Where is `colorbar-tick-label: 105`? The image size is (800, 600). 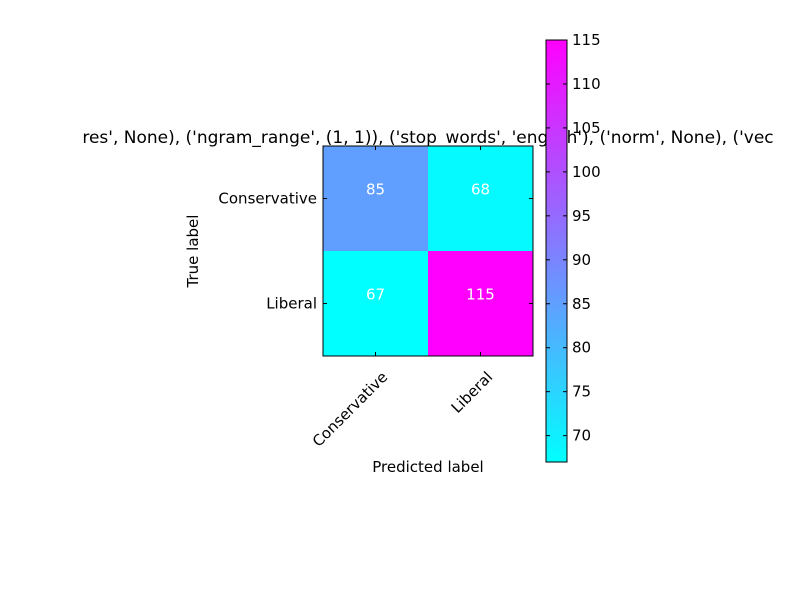
colorbar-tick-label: 105 is located at coordinates (586, 128).